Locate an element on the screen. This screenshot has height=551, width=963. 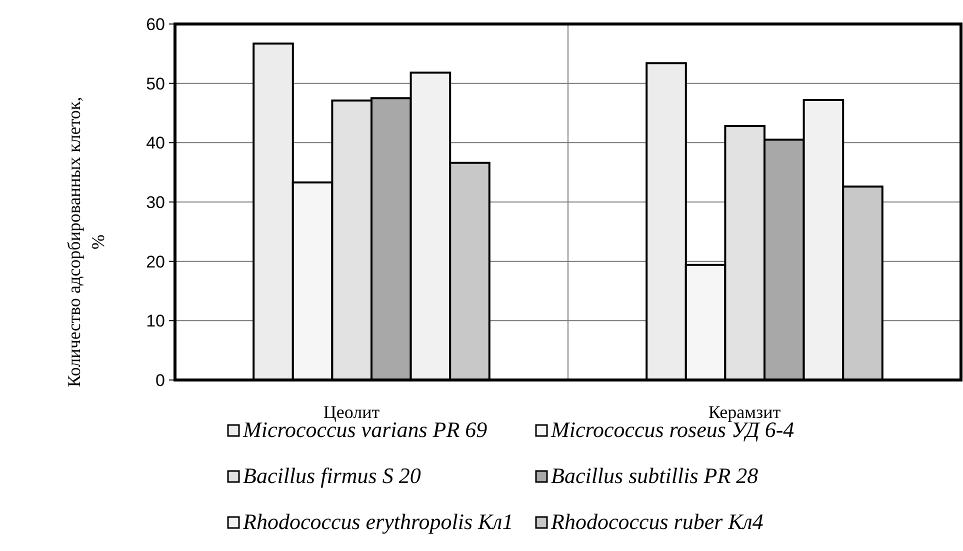
y-tick-label: 30 is located at coordinates (155, 202).